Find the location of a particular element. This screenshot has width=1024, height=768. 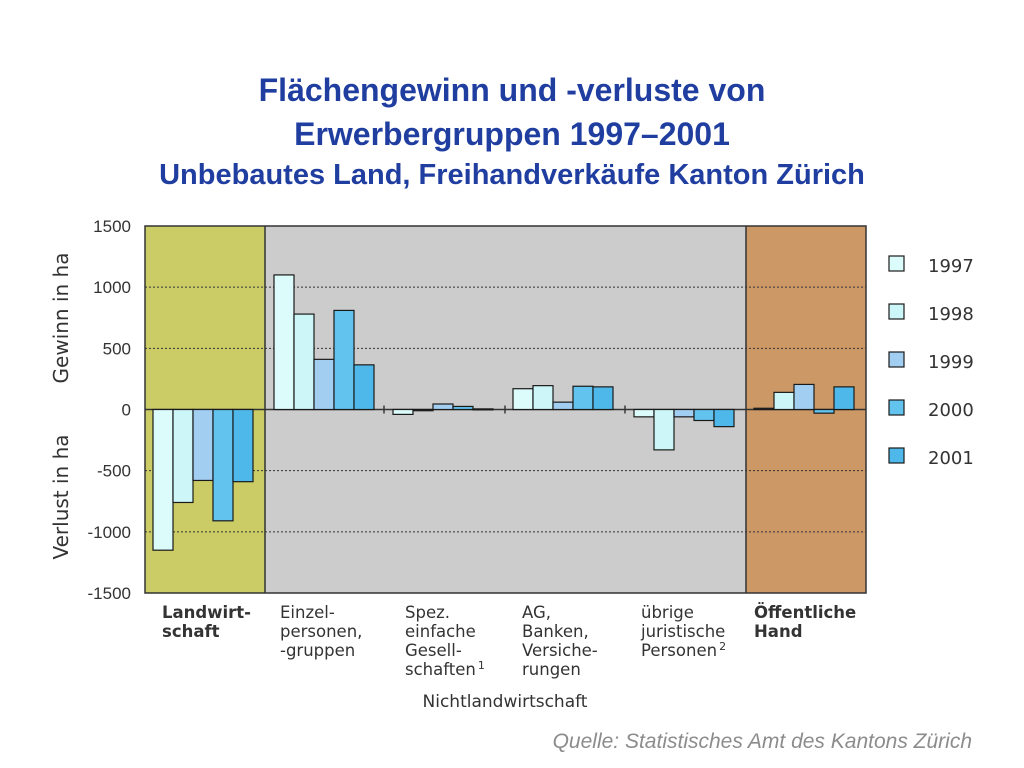

category-label-line: Einzel- is located at coordinates (307, 612).